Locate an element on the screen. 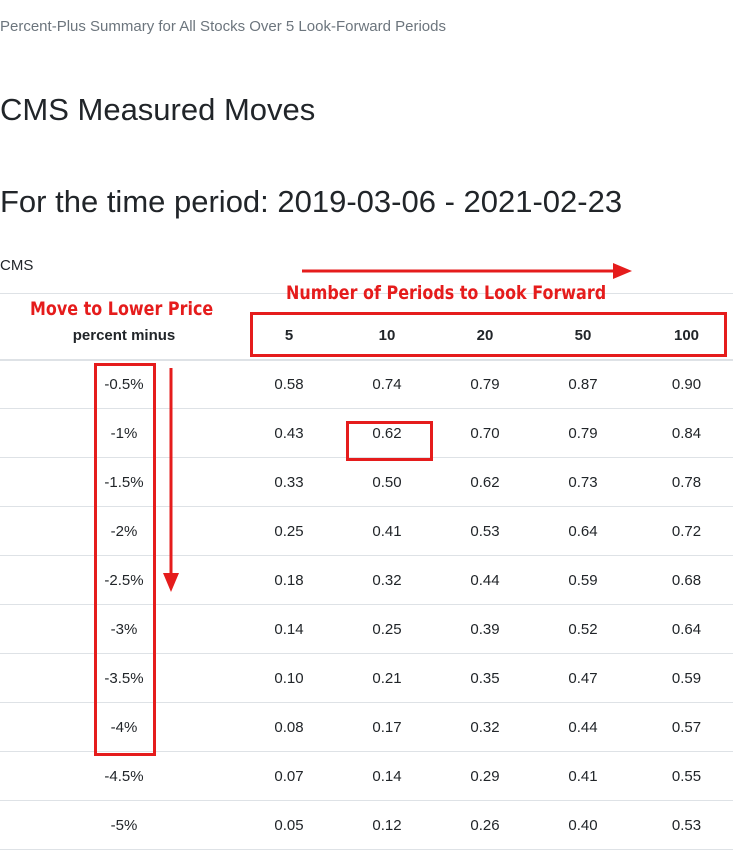 The height and width of the screenshot is (850, 733). table-cell: 0.18 is located at coordinates (289, 580).